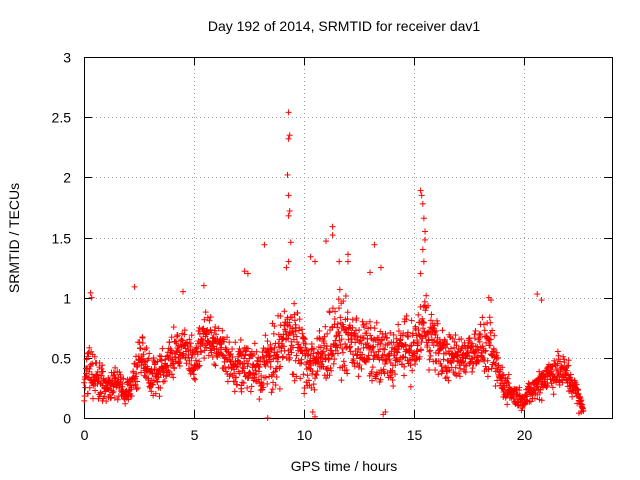 This screenshot has height=480, width=640. Describe the element at coordinates (67, 178) in the screenshot. I see `y-tick-label: 2` at that location.